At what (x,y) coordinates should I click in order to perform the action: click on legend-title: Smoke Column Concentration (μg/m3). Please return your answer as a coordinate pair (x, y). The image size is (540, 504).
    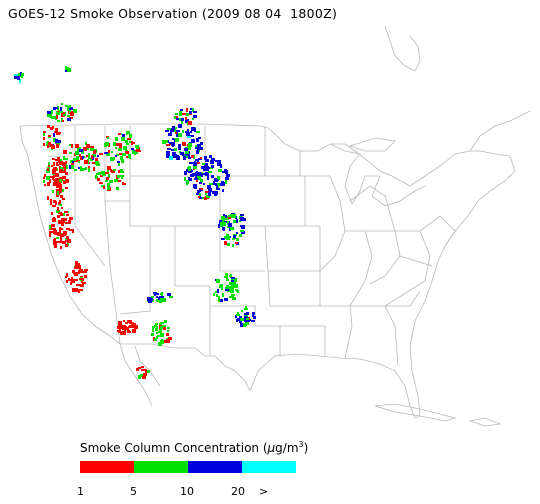
    Looking at the image, I should click on (194, 447).